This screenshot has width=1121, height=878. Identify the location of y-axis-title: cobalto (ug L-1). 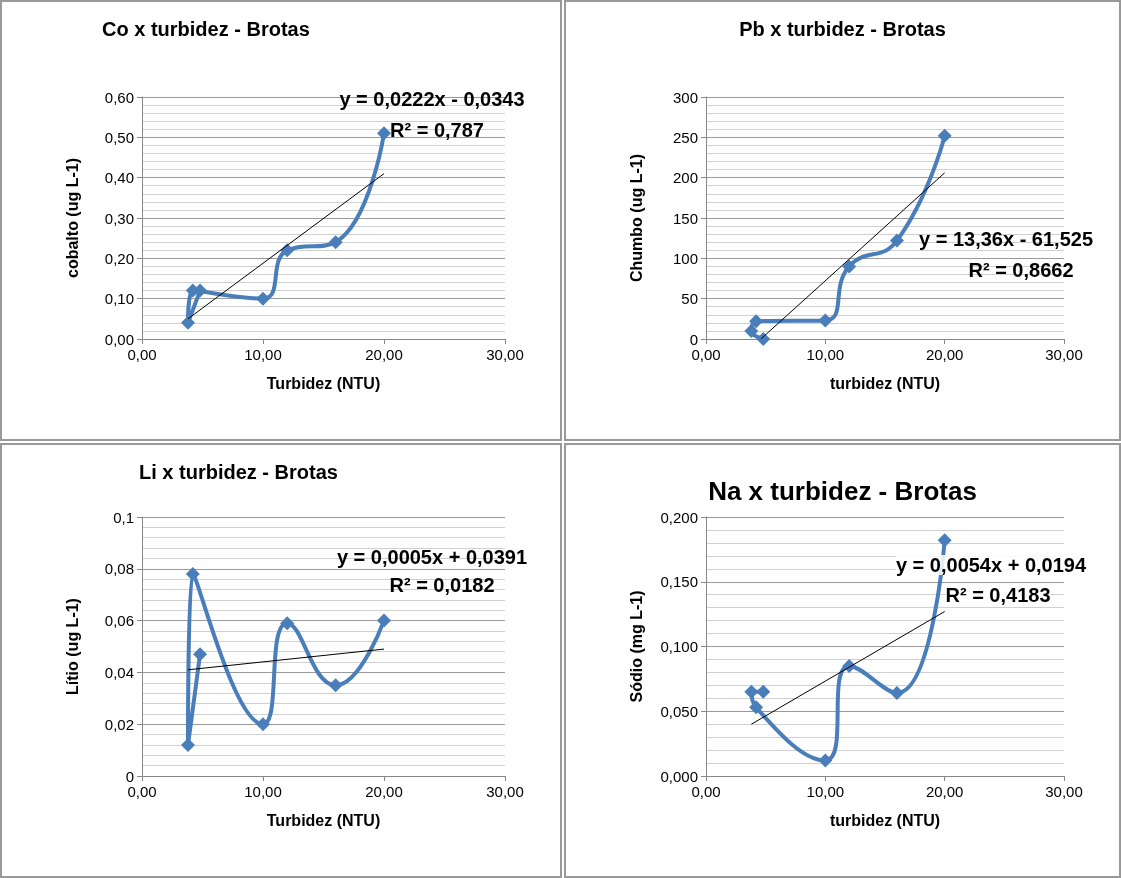
(72, 218).